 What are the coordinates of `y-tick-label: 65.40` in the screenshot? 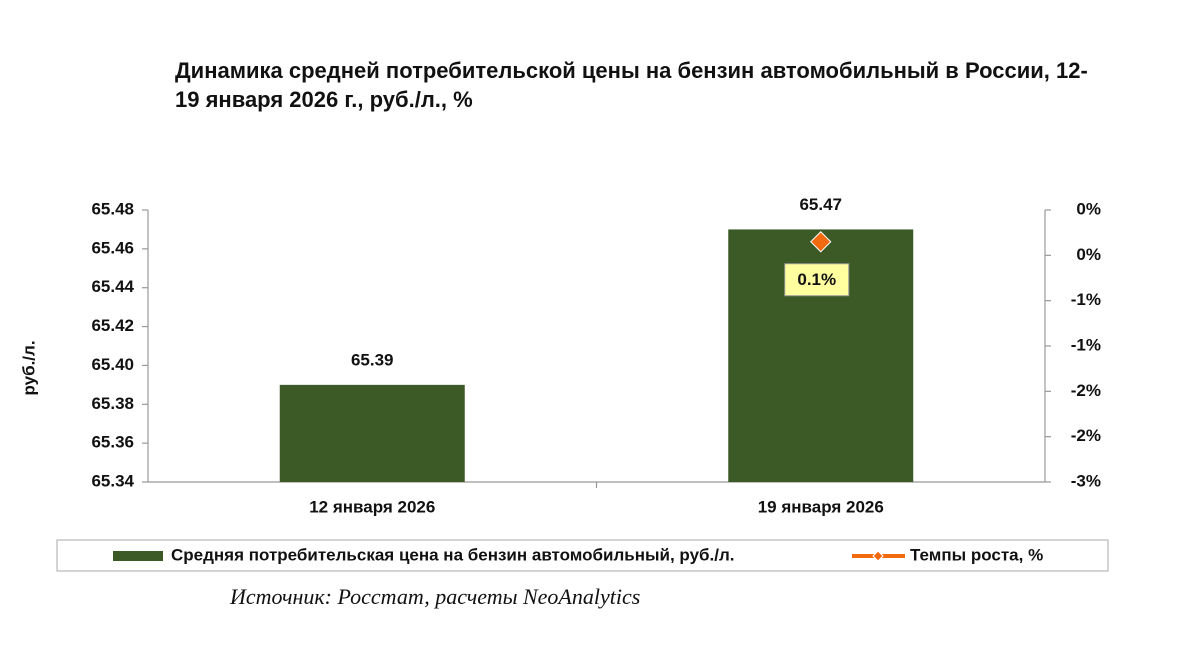 It's located at (112, 364).